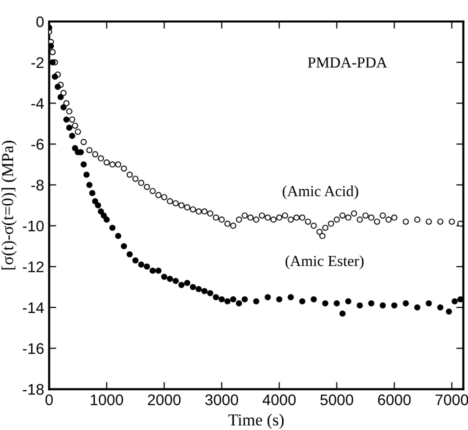 The image size is (468, 430). I want to click on x-tick-label: 6000, so click(394, 400).